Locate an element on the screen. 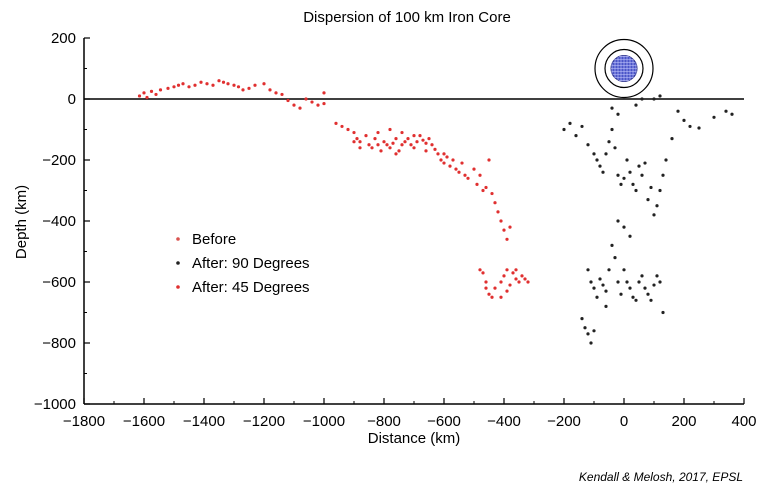 The width and height of the screenshot is (775, 504). x-tick-label: 400 is located at coordinates (743, 421).